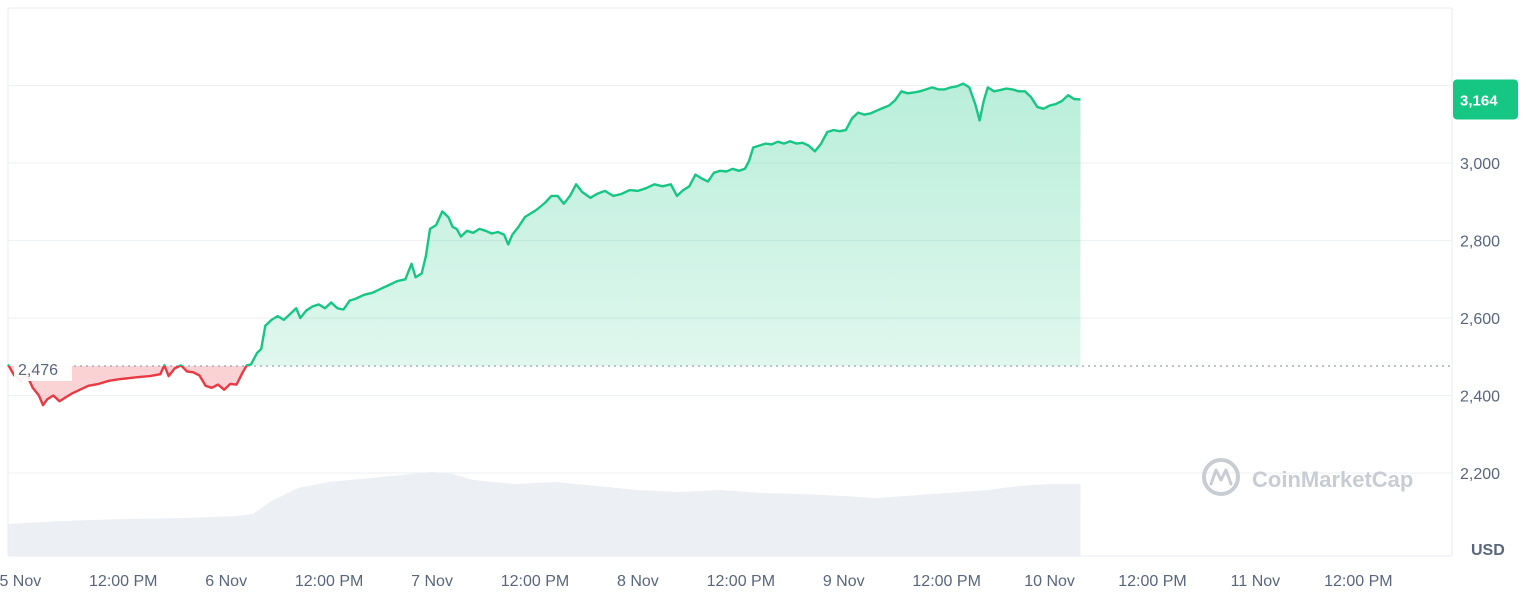 This screenshot has height=602, width=1526. Describe the element at coordinates (432, 581) in the screenshot. I see `x-tick-label: 7 Nov` at that location.